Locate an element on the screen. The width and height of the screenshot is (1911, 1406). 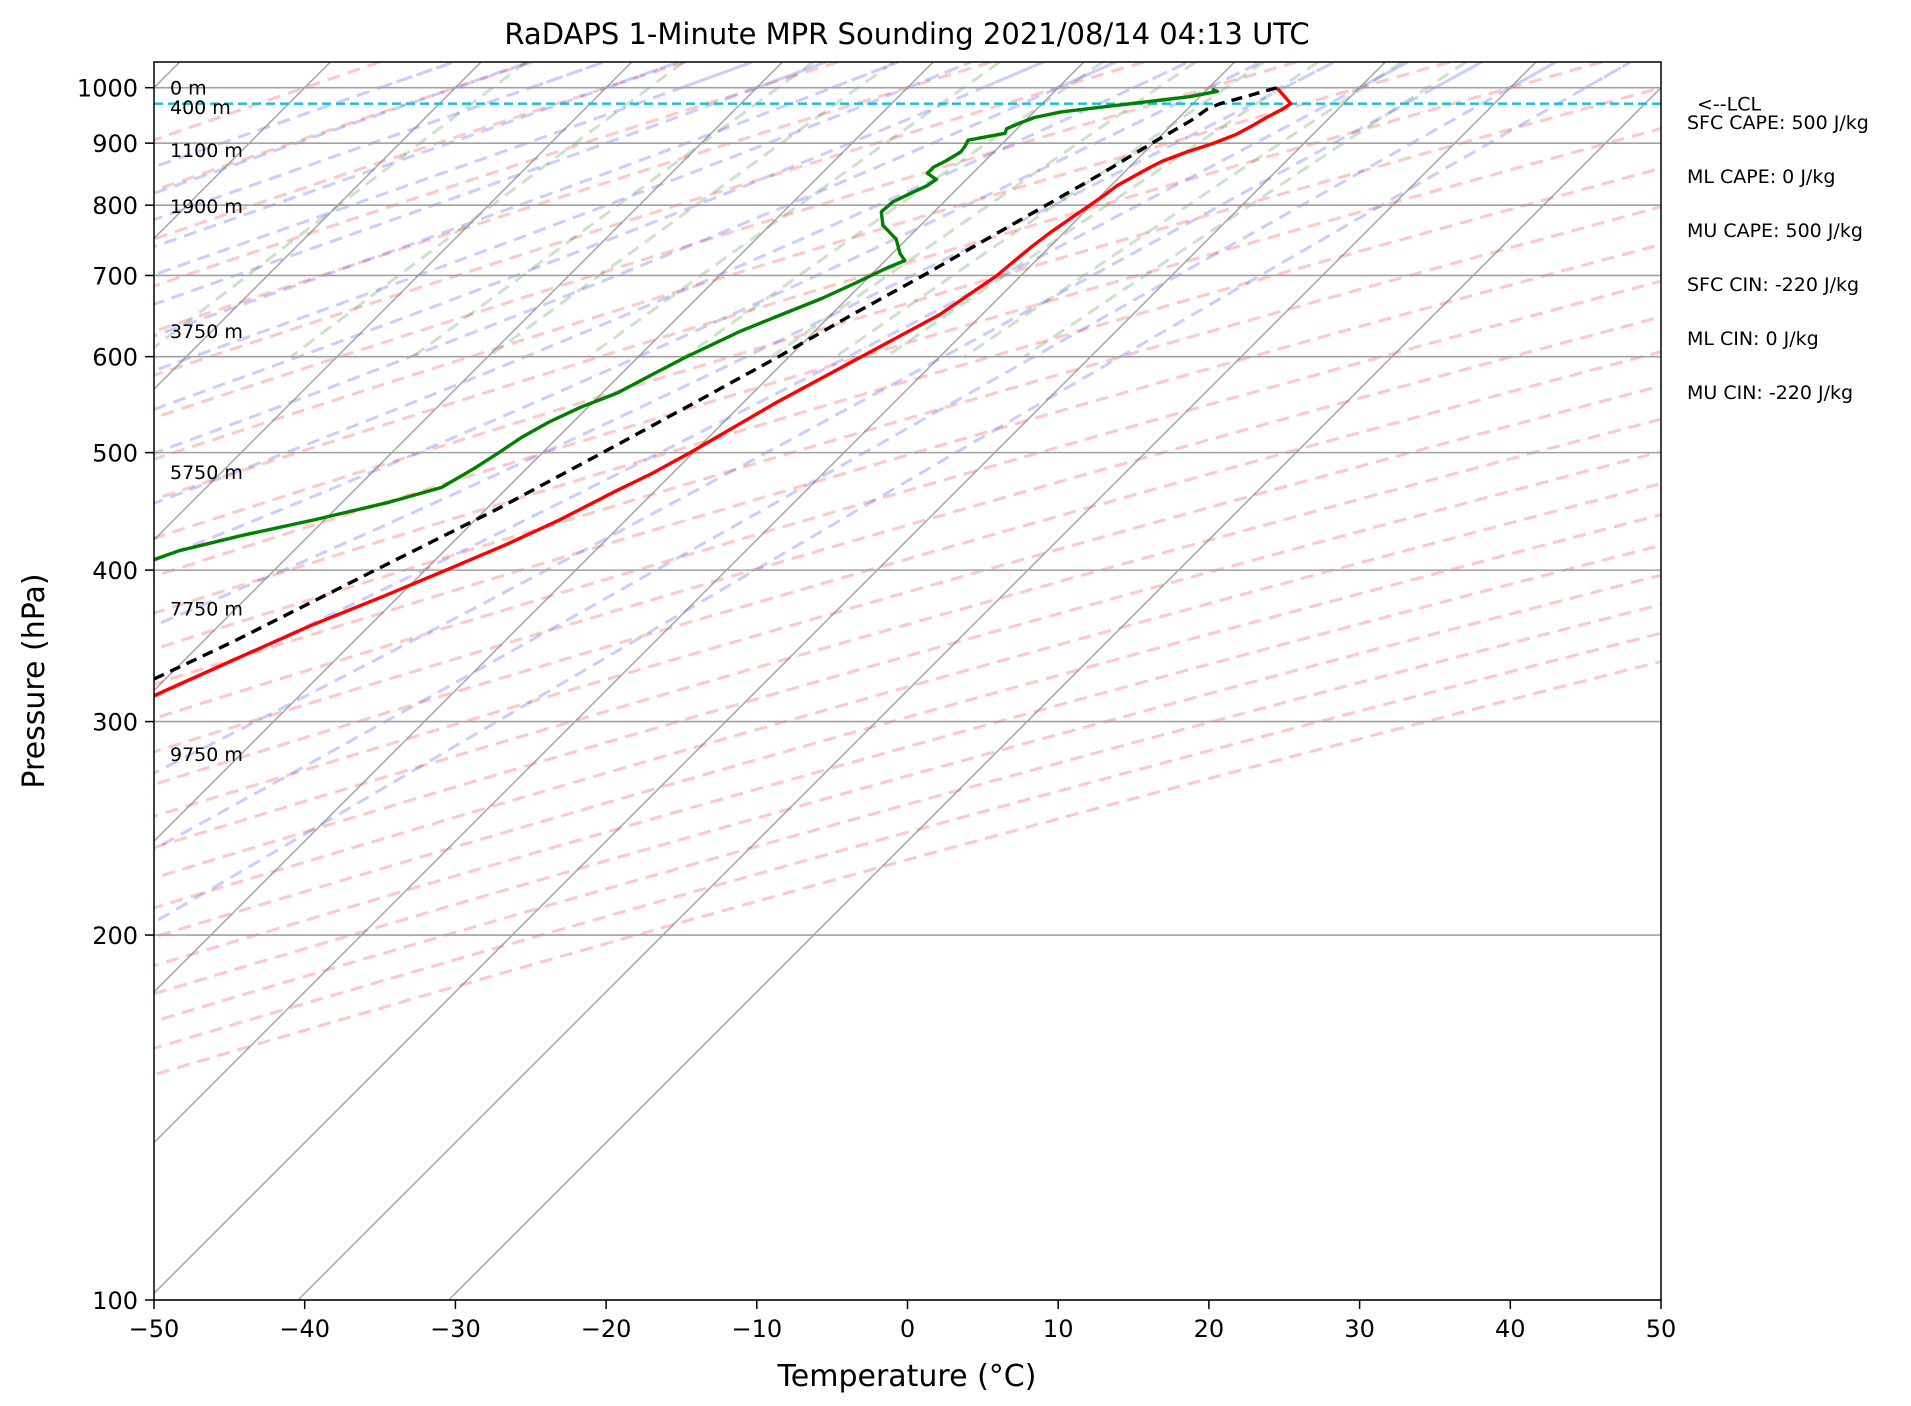
y-axis-ticks: 100 200 300 400 500 600 700 800 900 1000 is located at coordinates (115, 695).